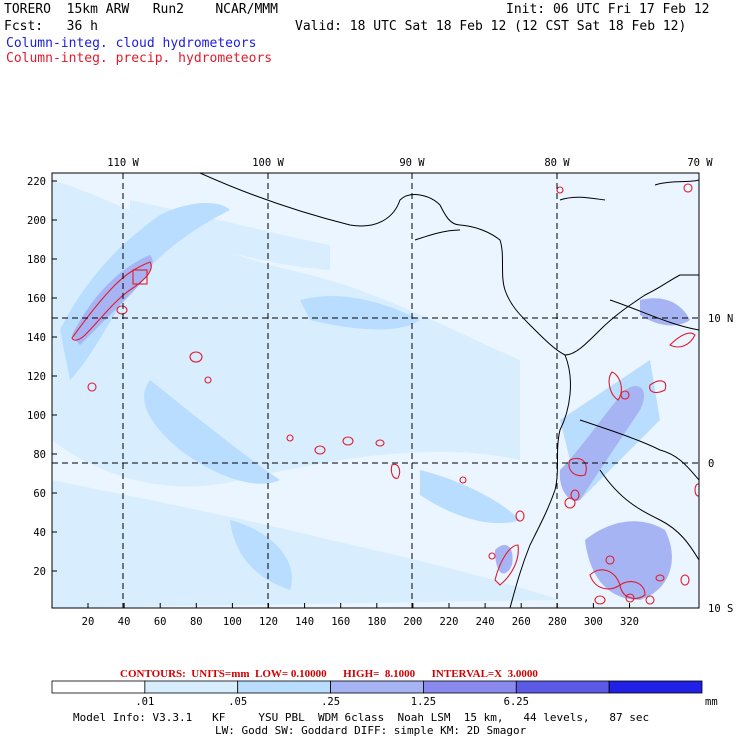  I want to click on left-tick-label: 40, so click(39, 533).